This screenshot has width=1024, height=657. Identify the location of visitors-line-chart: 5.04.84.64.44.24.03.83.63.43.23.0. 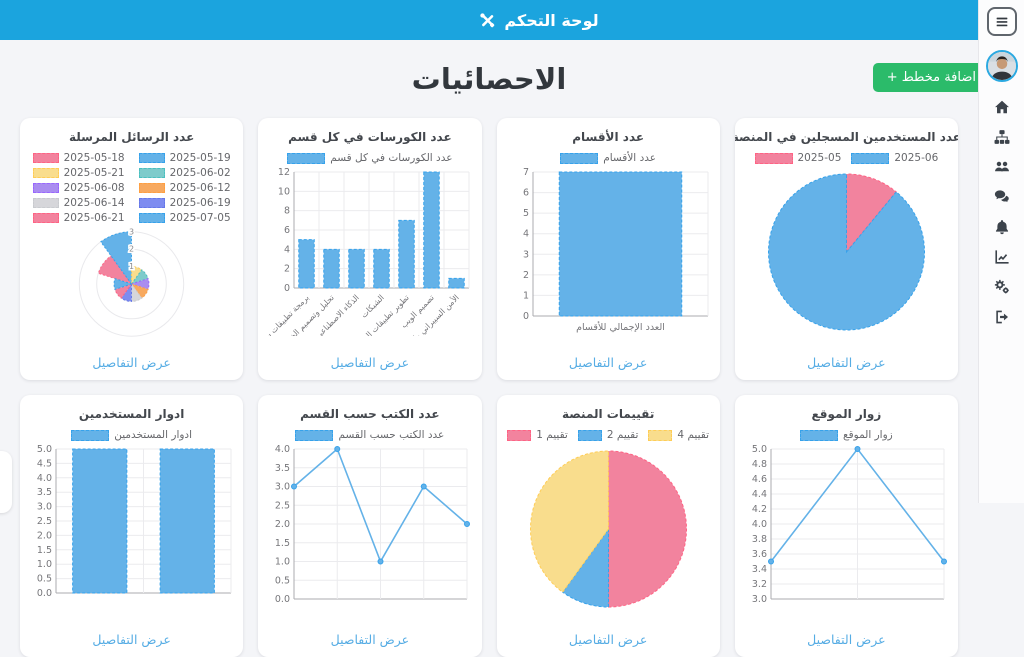
(846, 528).